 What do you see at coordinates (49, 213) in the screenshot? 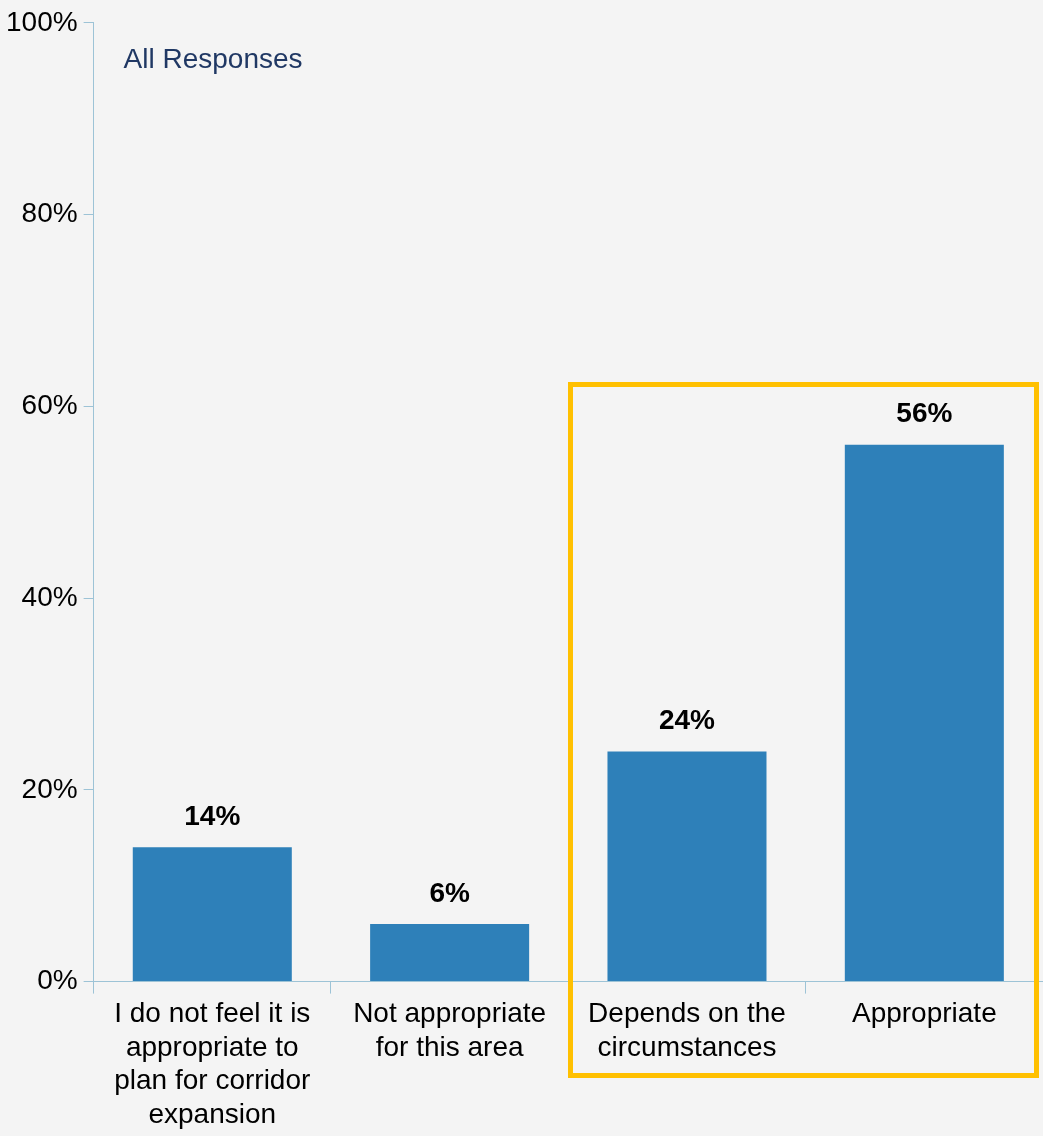
I see `y-tick-label: 80%` at bounding box center [49, 213].